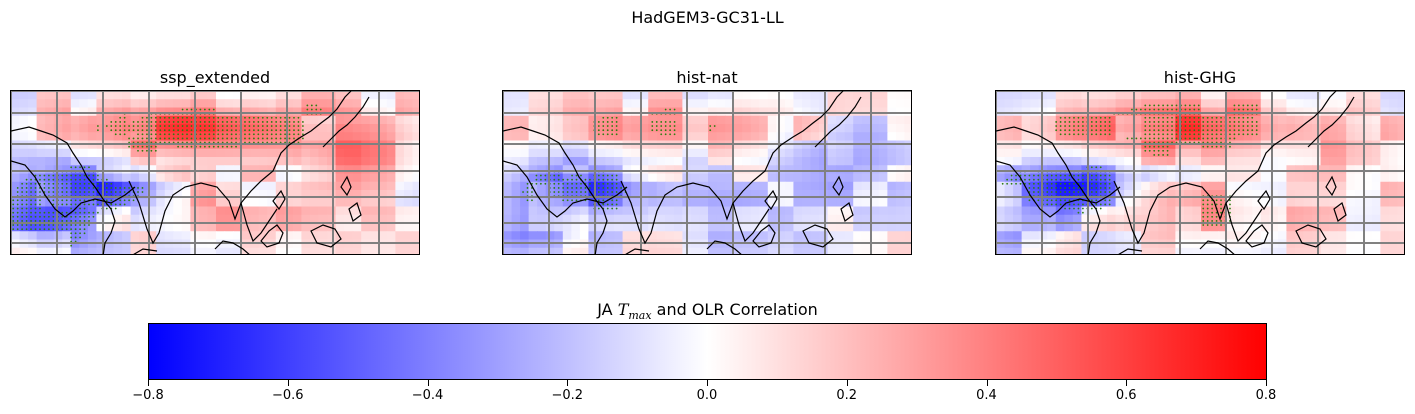 This screenshot has width=1415, height=414. Describe the element at coordinates (764, 236) in the screenshot. I see `coastline` at that location.